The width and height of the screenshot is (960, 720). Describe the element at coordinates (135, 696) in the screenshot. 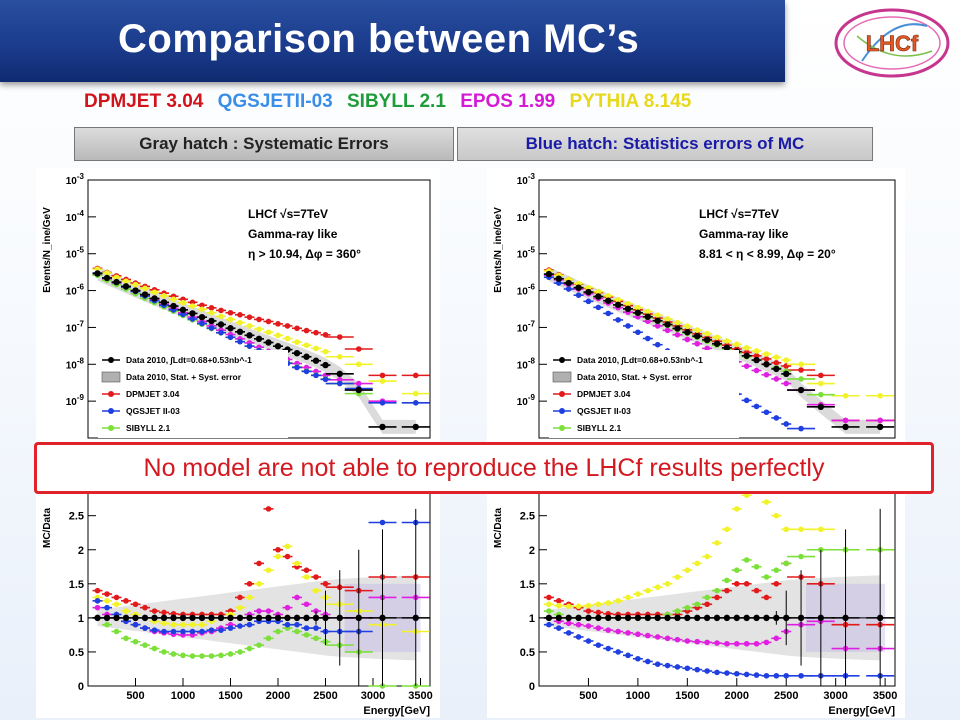

I see `ratio-xtick-label: 500` at that location.